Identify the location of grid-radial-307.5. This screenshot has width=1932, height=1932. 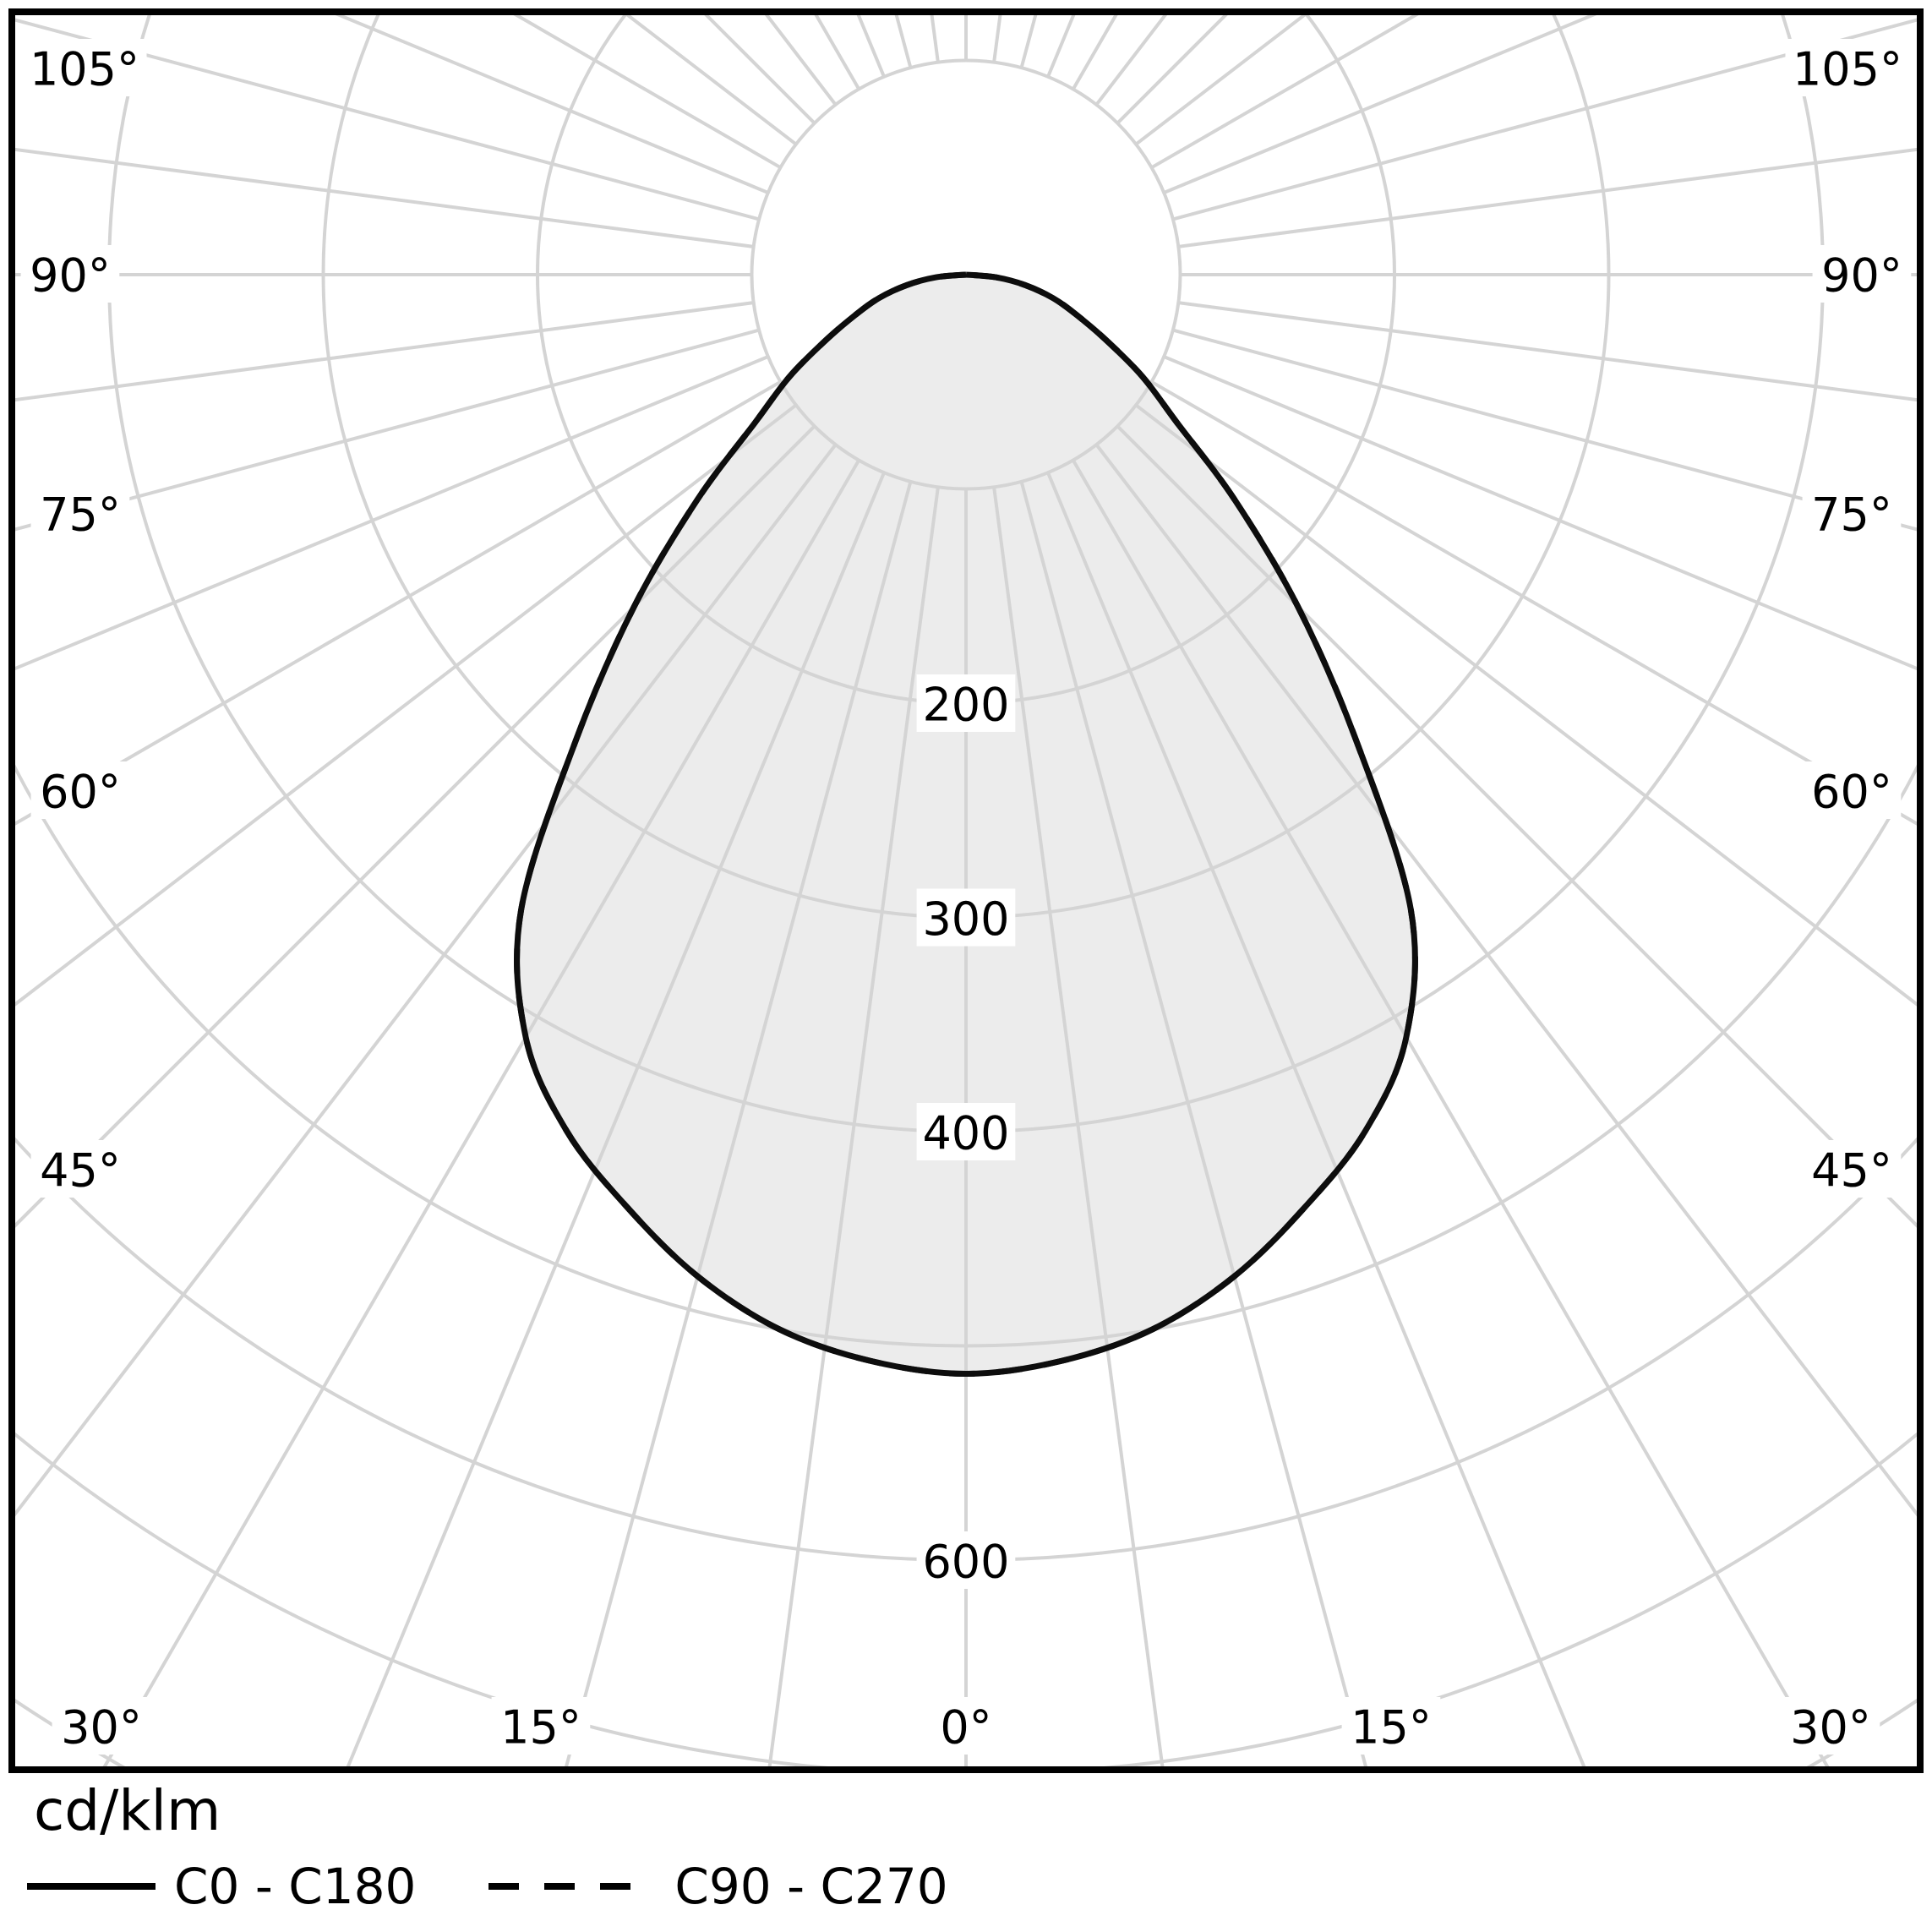
(405, 706).